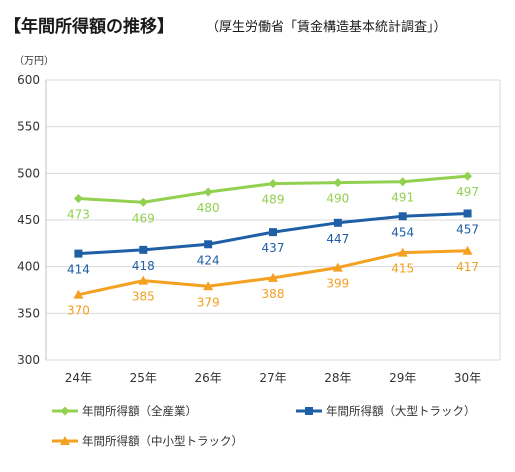  I want to click on data-label: 491, so click(402, 198).